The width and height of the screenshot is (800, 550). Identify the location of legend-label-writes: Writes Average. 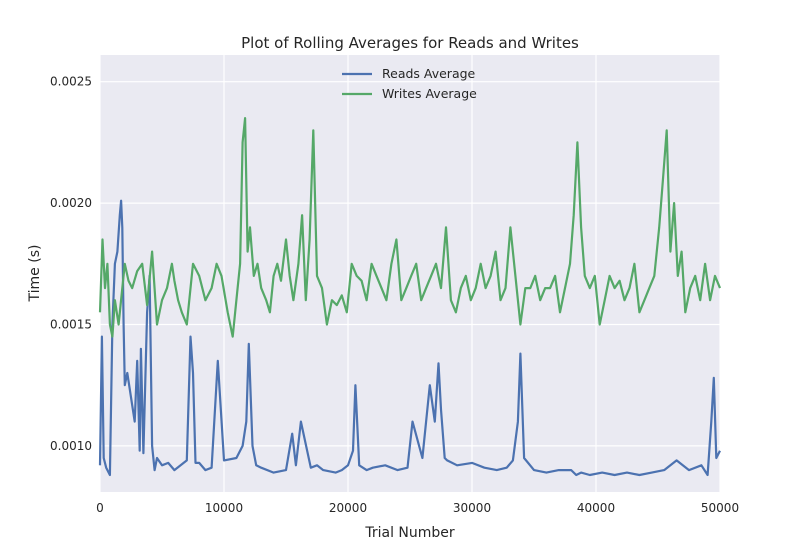
(429, 93).